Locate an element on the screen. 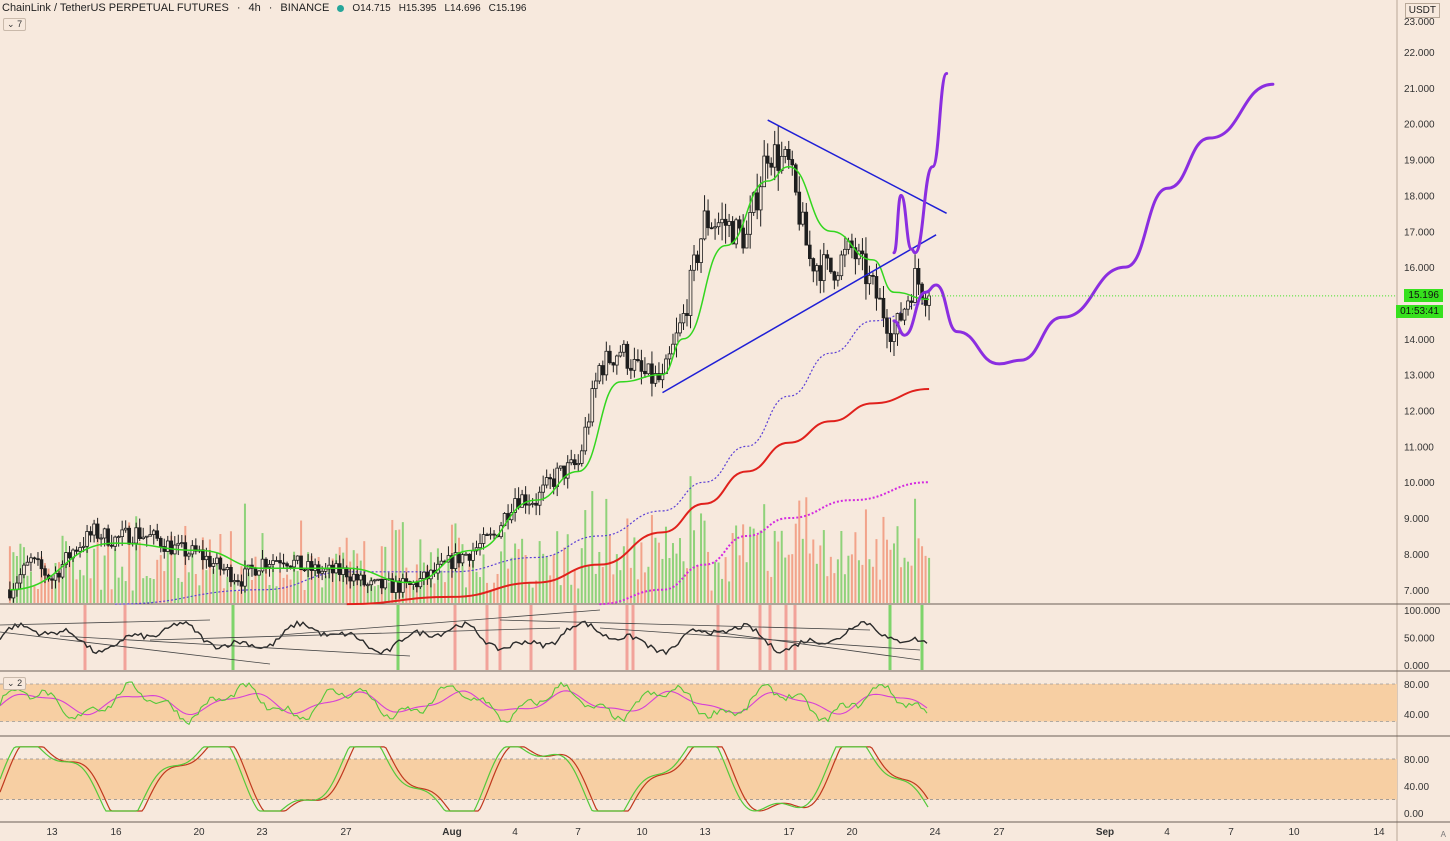  ascending-trendline is located at coordinates (799, 314).